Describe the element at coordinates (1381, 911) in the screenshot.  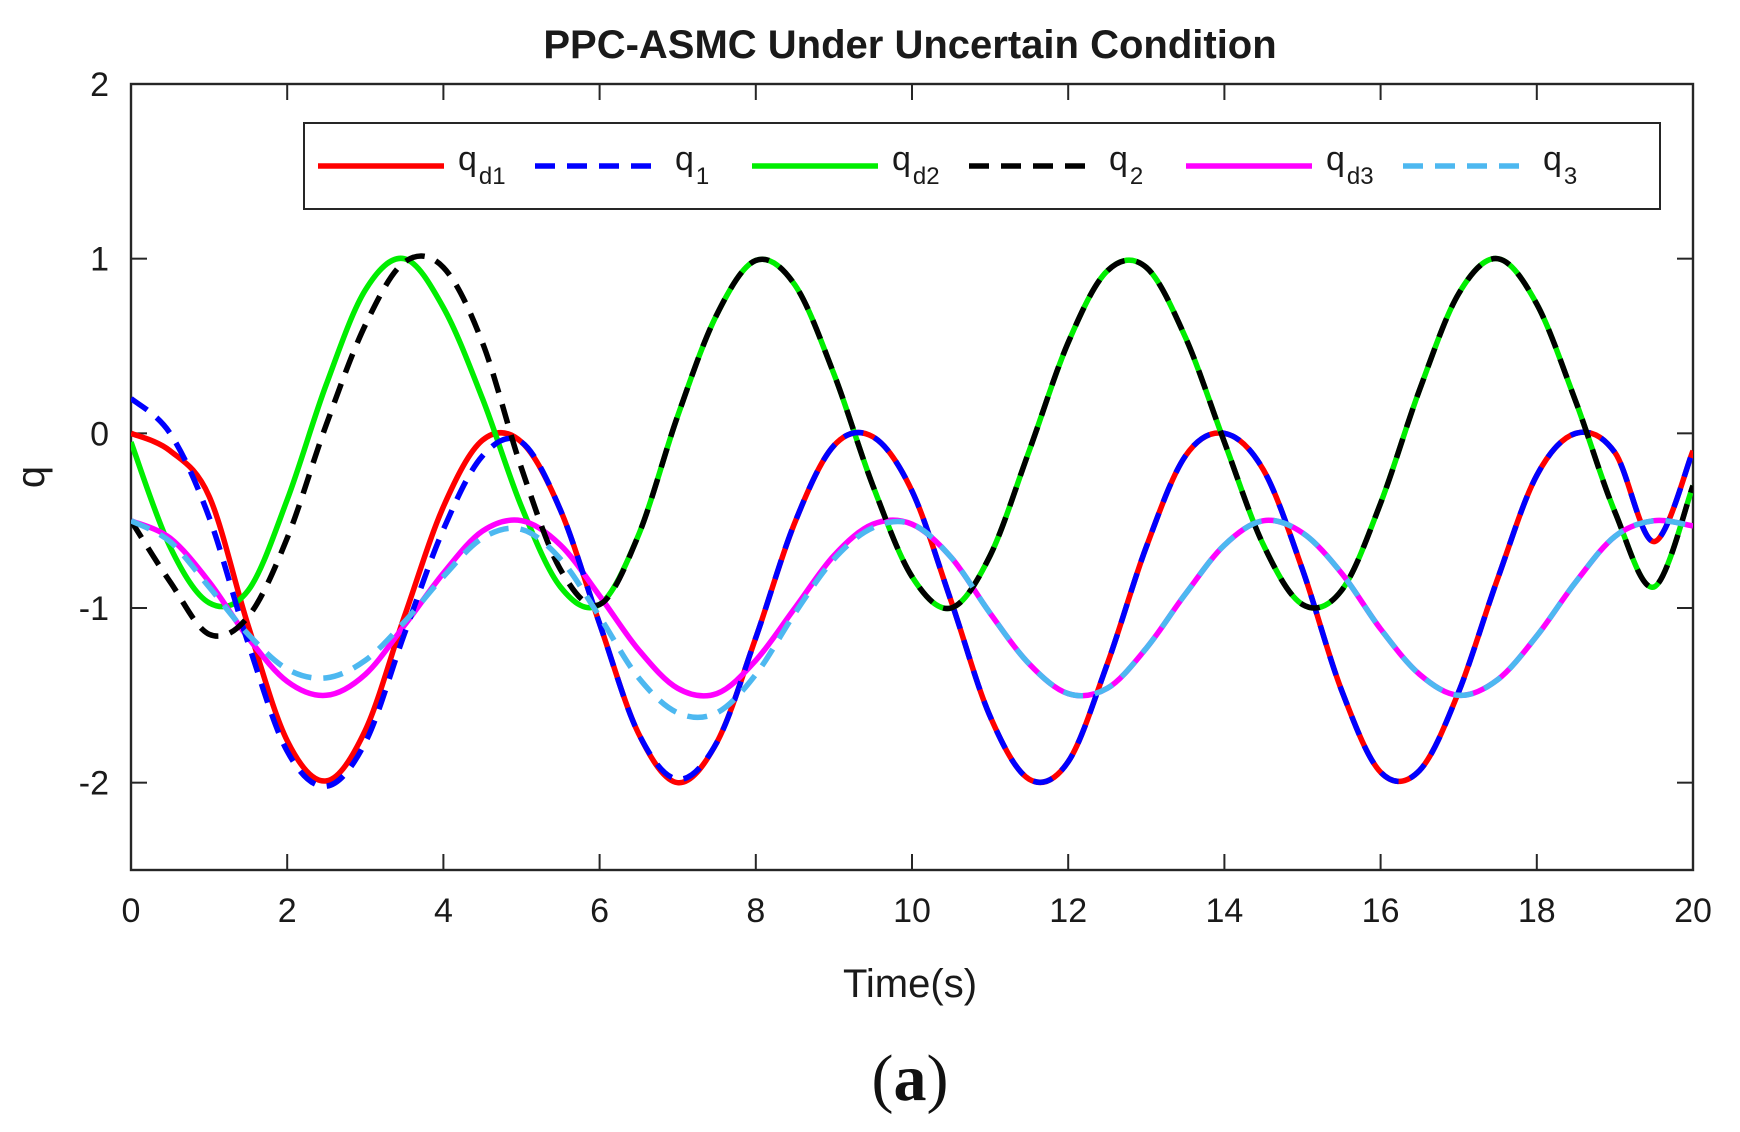
I see `x-tick-label: 16` at that location.